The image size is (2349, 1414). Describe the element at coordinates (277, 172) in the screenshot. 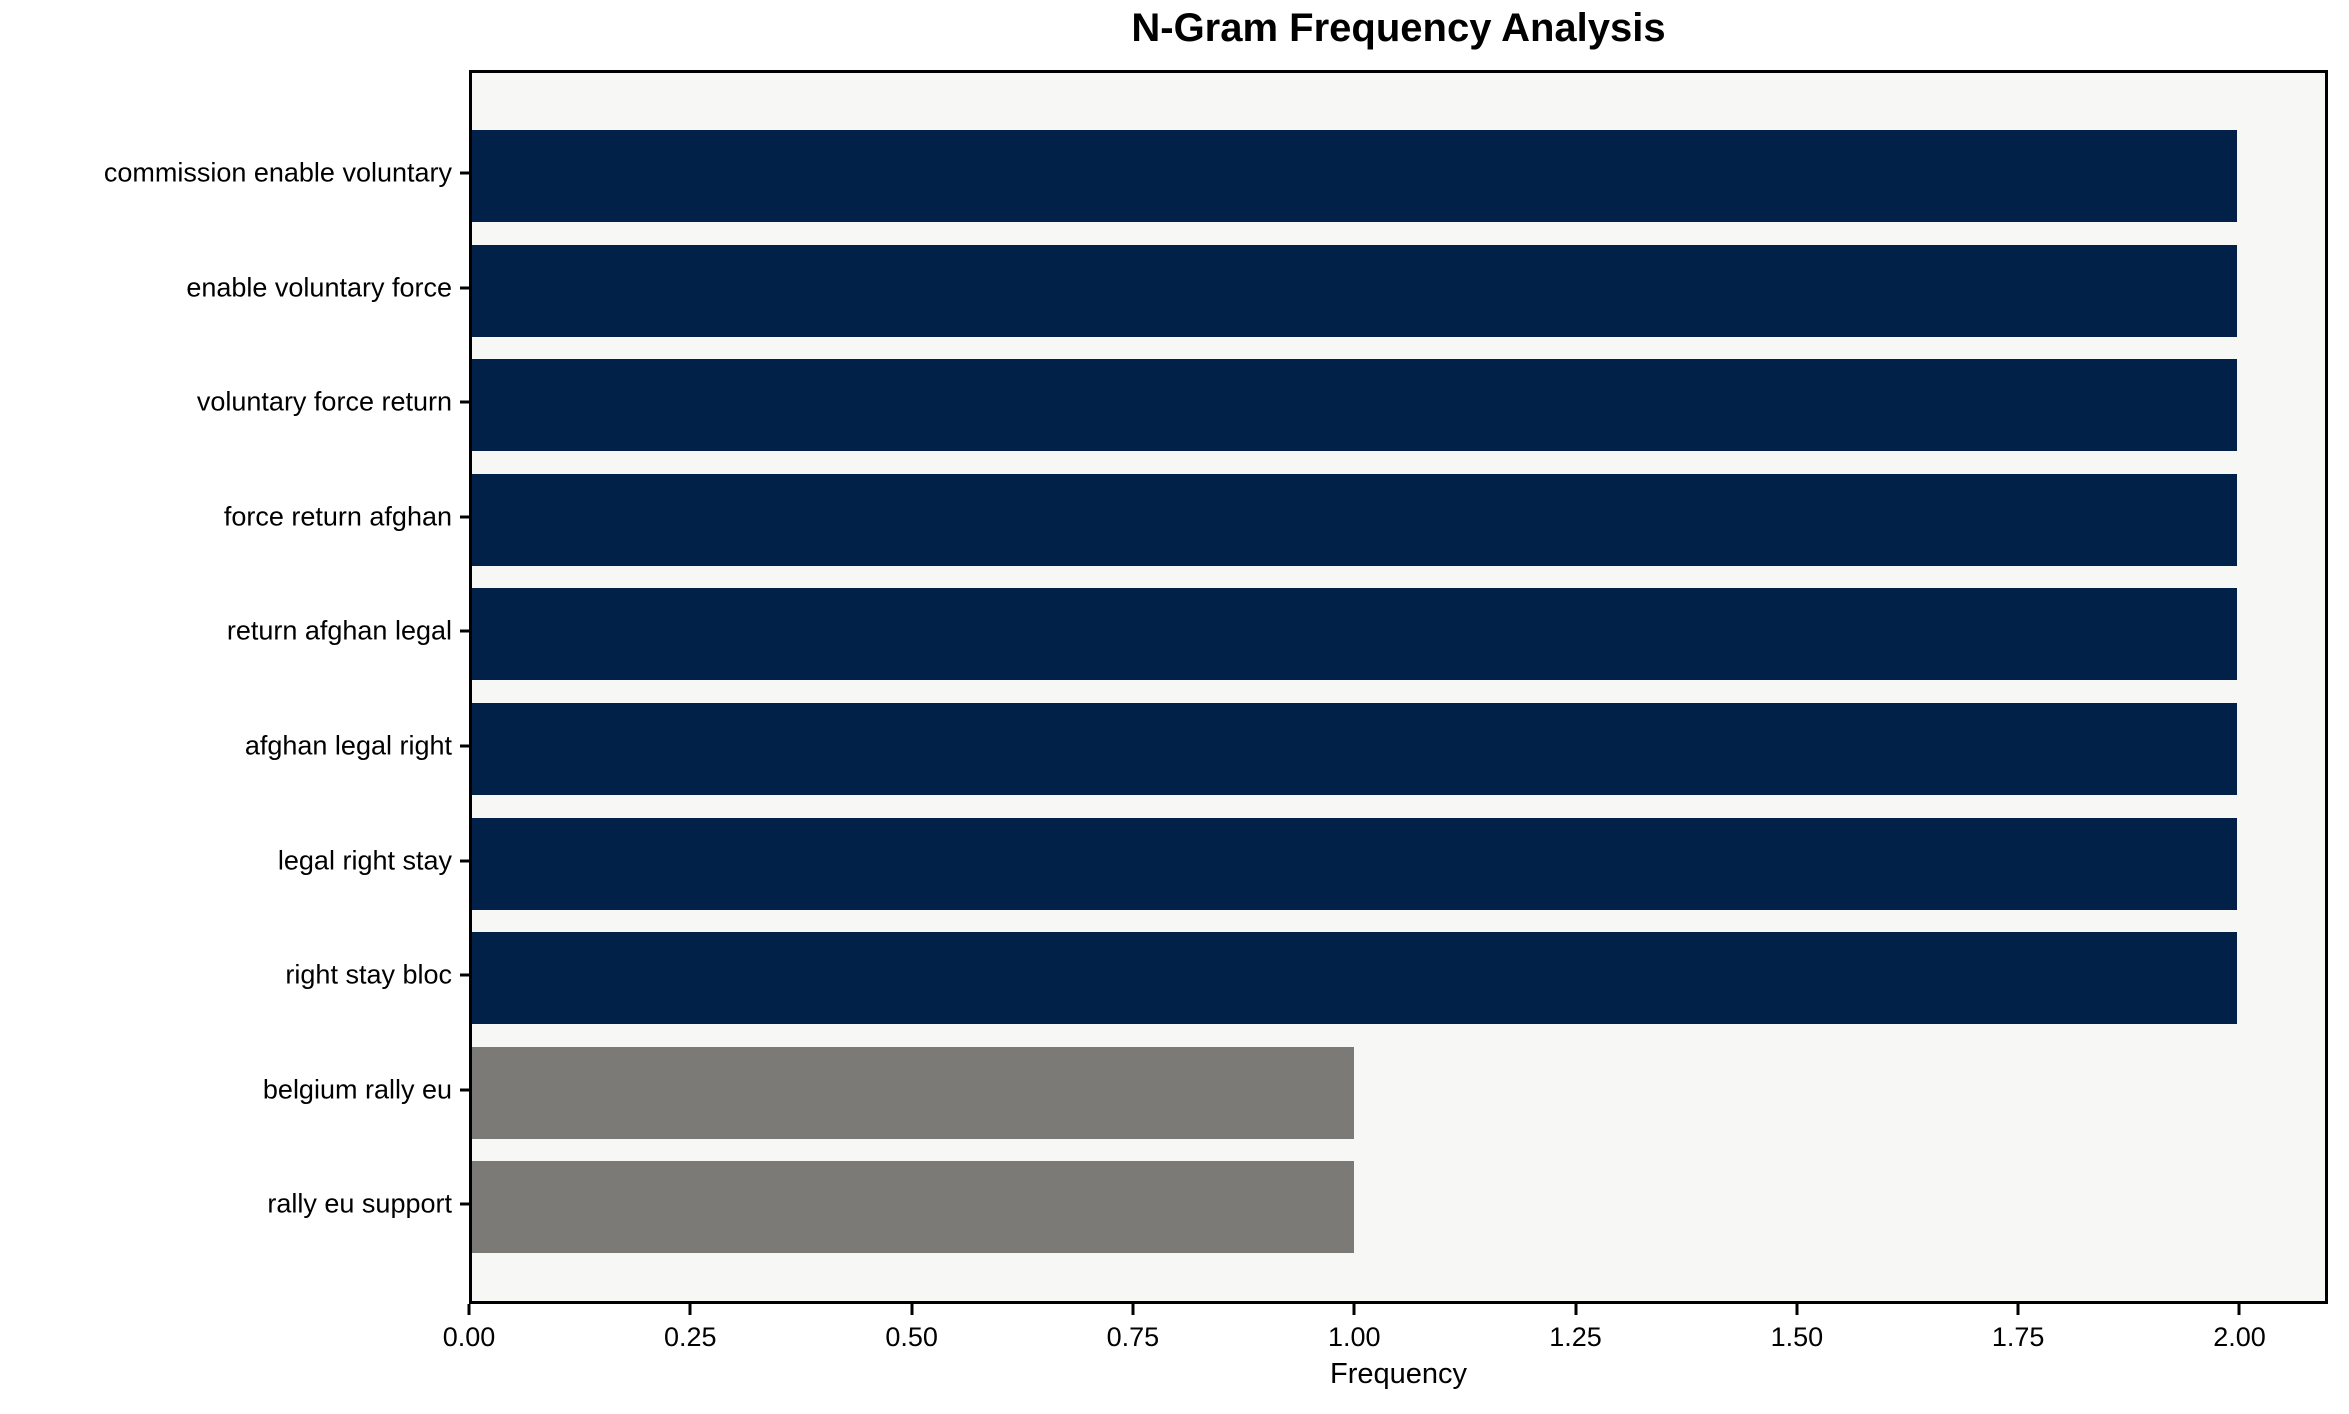

I see `y-tick-label: commission enable voluntary` at that location.